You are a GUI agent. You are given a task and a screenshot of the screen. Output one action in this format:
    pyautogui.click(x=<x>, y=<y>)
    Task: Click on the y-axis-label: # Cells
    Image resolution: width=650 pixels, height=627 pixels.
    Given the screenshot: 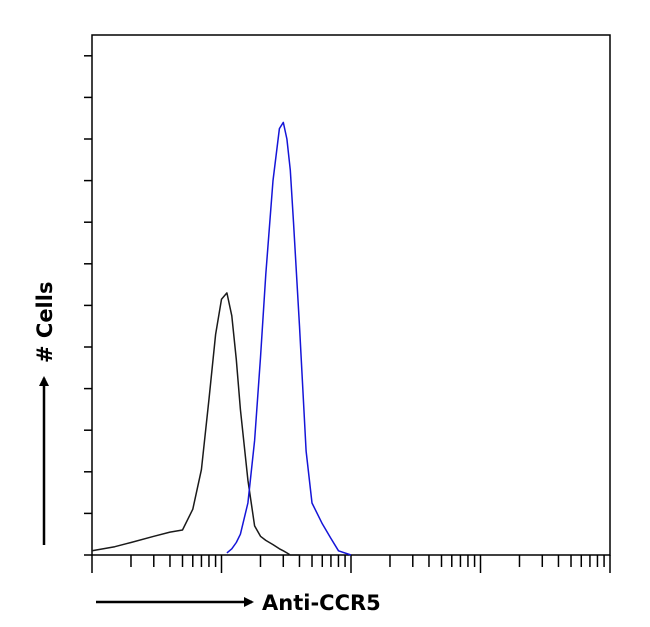 What is the action you would take?
    pyautogui.click(x=45, y=322)
    